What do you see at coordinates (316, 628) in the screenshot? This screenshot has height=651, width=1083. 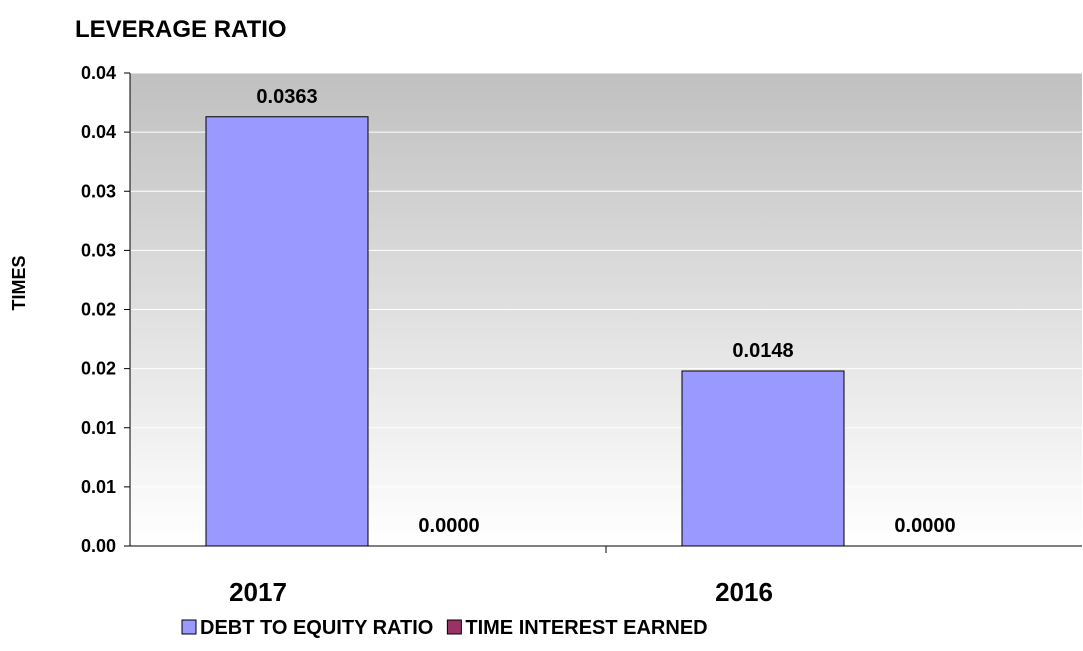 I see `legend-label: DEBT TO EQUITY RATIO` at bounding box center [316, 628].